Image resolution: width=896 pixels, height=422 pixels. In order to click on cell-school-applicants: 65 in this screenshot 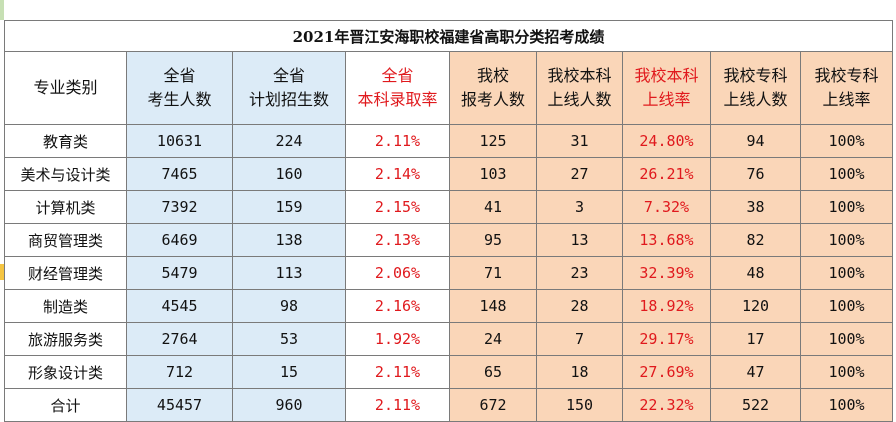, I will do `click(493, 372)`.